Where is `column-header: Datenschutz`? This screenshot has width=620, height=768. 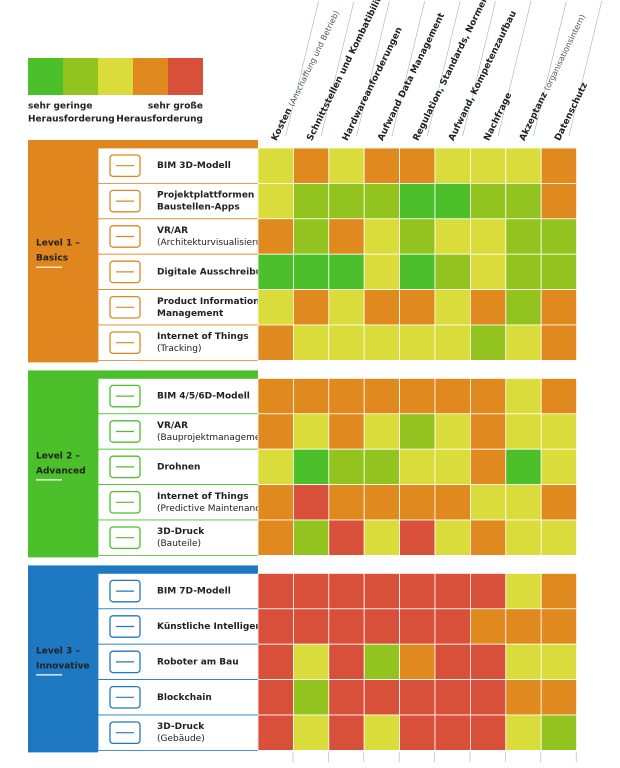 column-header: Datenschutz is located at coordinates (571, 111).